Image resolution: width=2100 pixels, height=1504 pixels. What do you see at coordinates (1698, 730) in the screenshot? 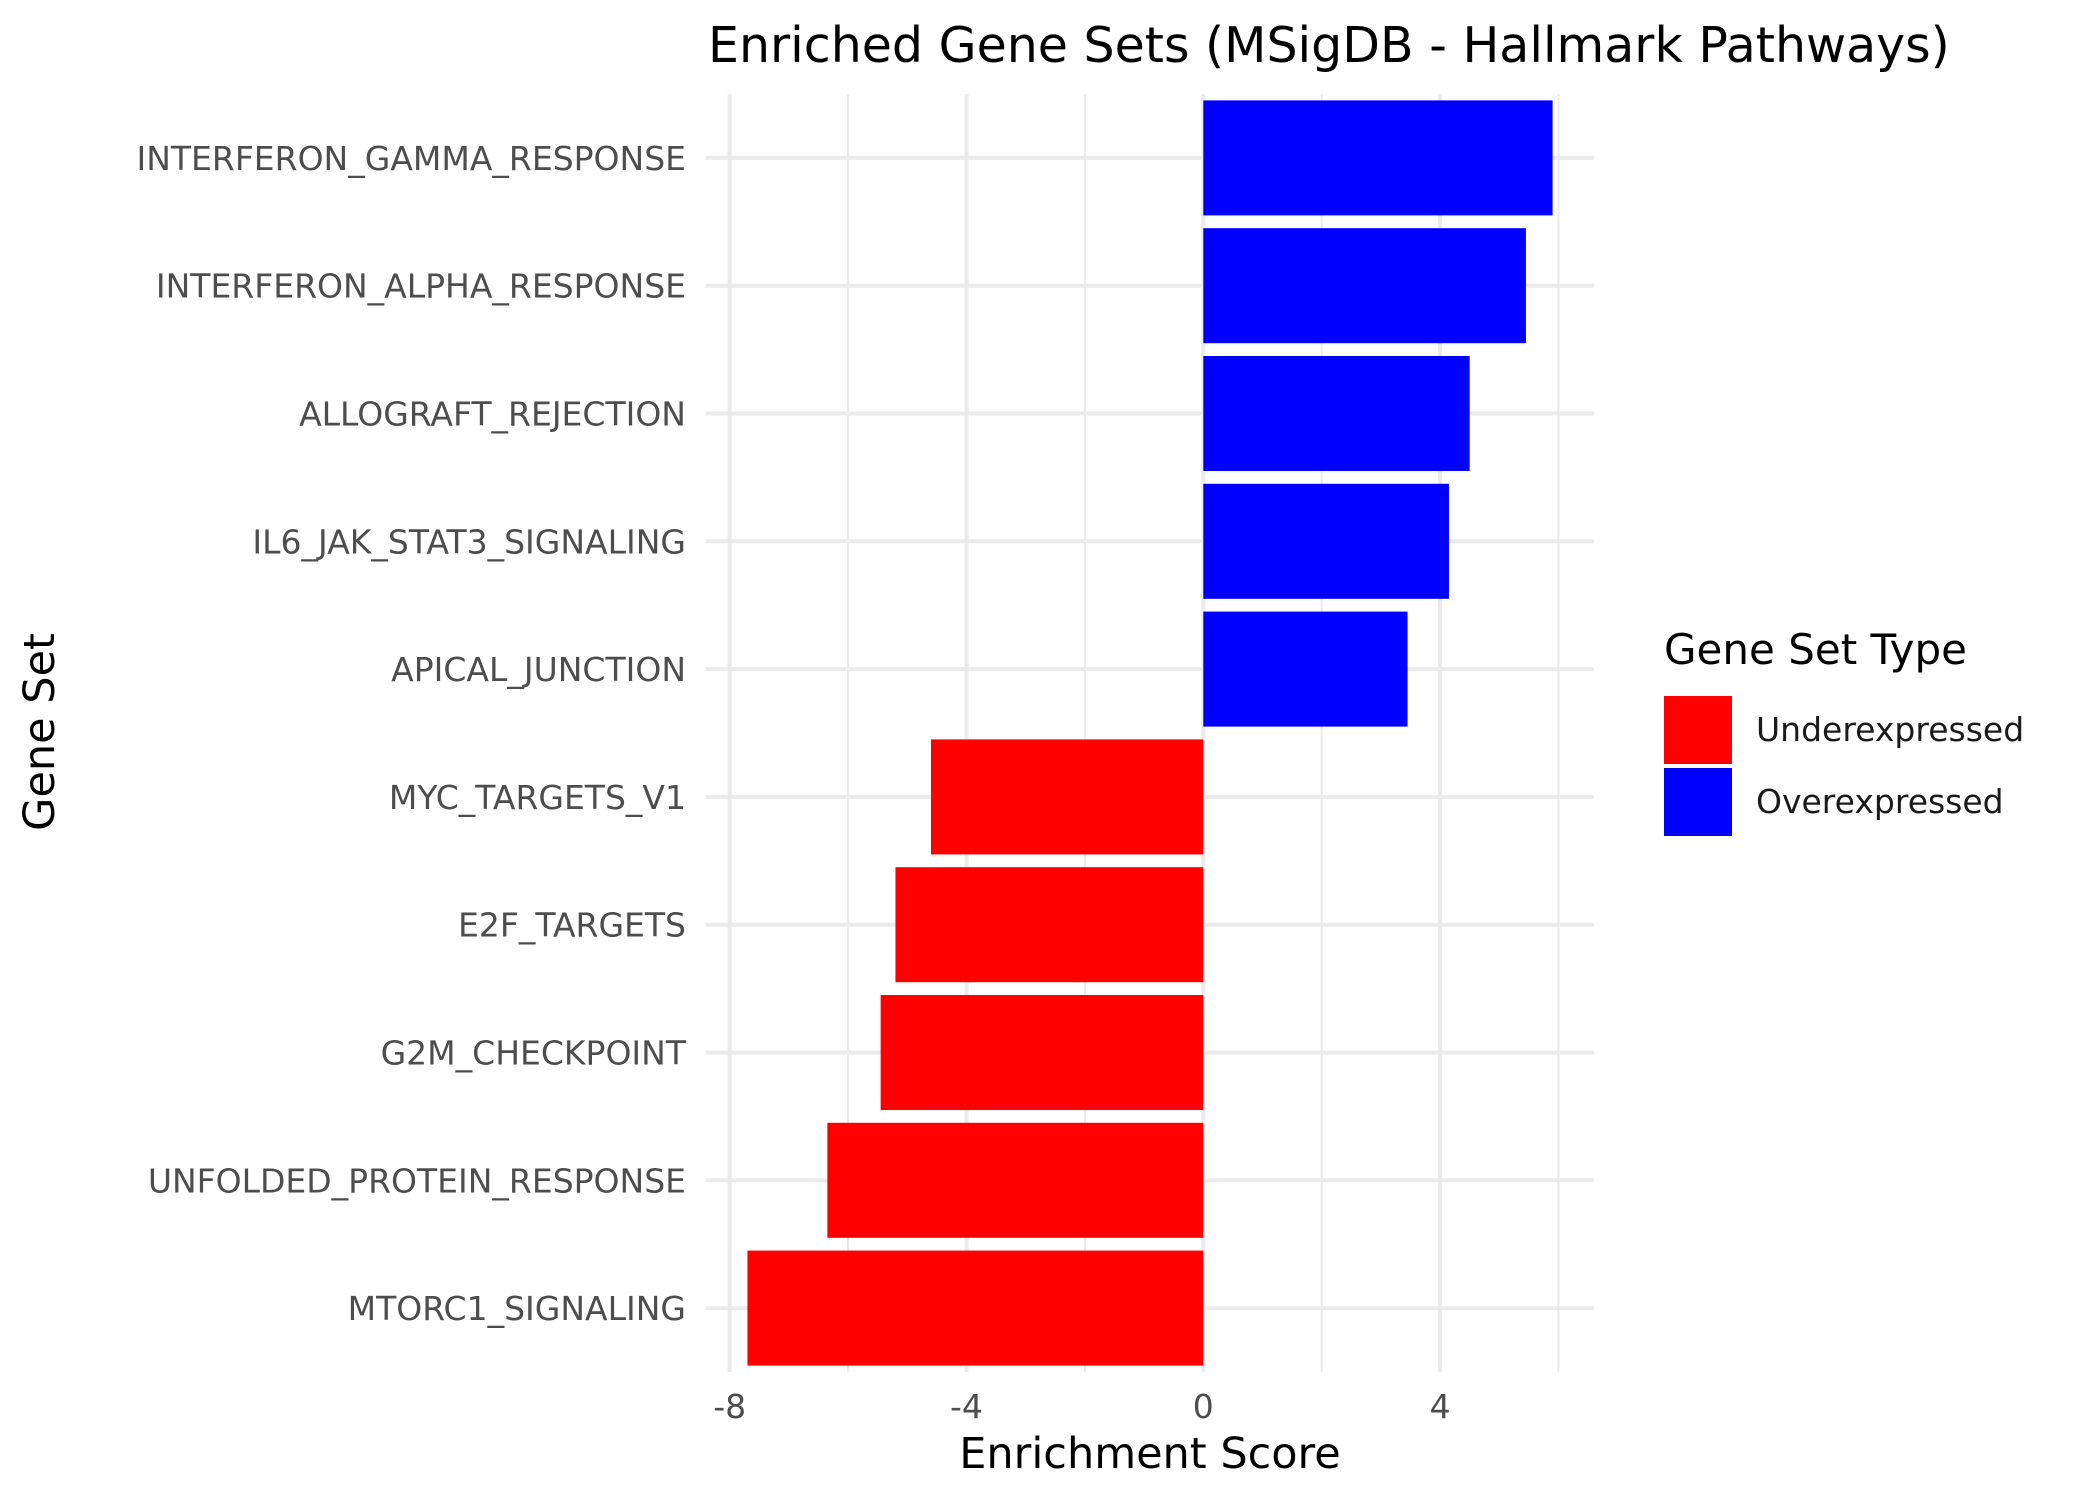
I see `legend-key-underexpressed` at bounding box center [1698, 730].